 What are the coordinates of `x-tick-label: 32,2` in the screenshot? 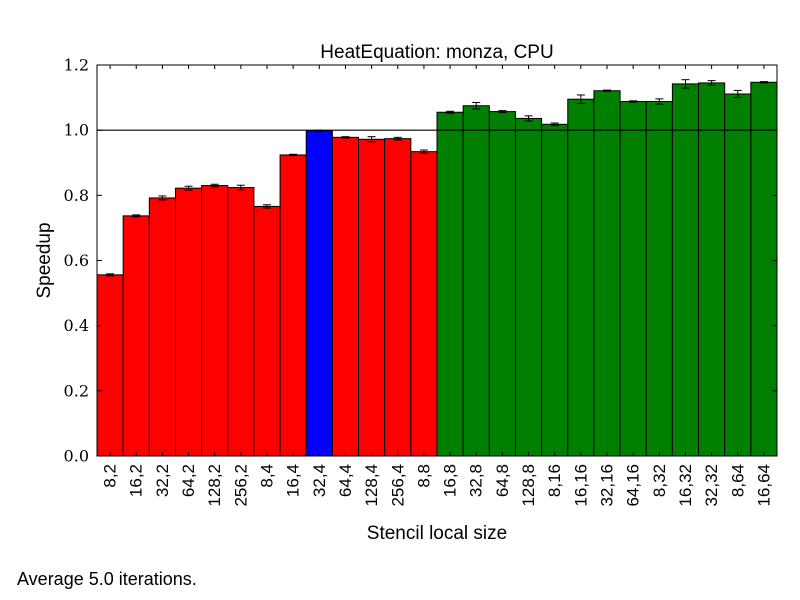 It's located at (162, 480).